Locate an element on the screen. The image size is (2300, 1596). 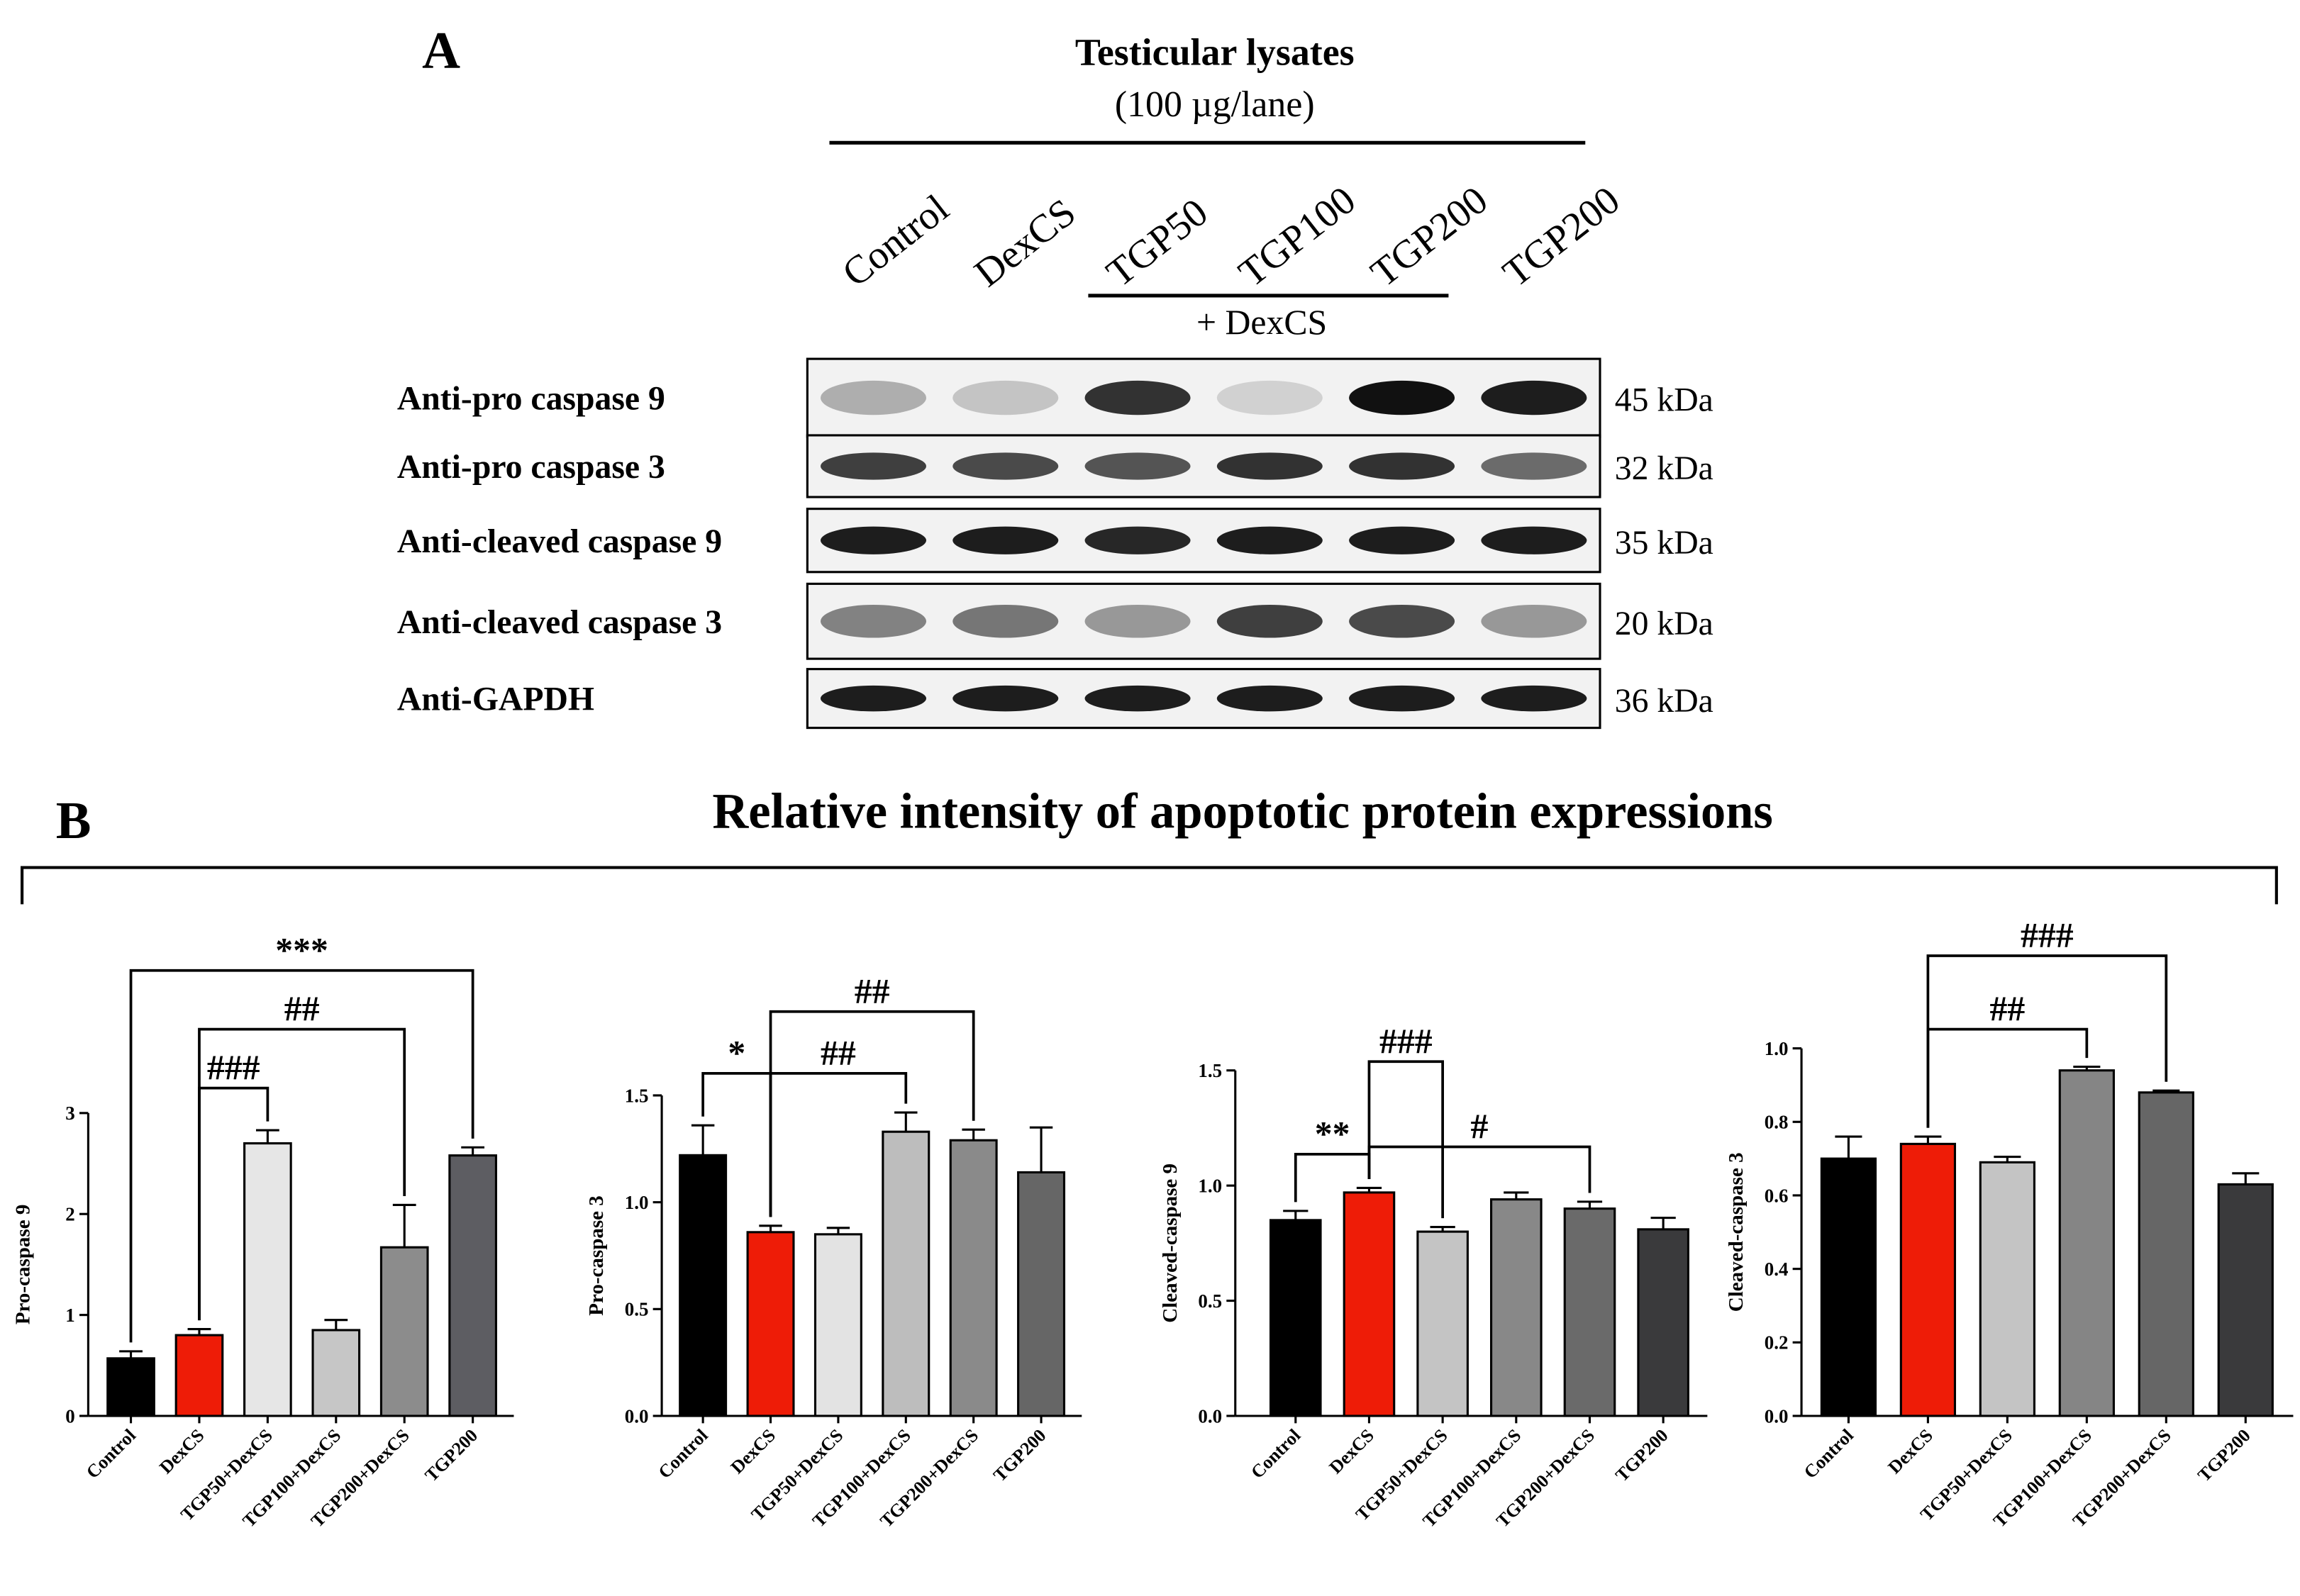
y-axis-label: Cleaved-caspase 3 is located at coordinates (1736, 1232).